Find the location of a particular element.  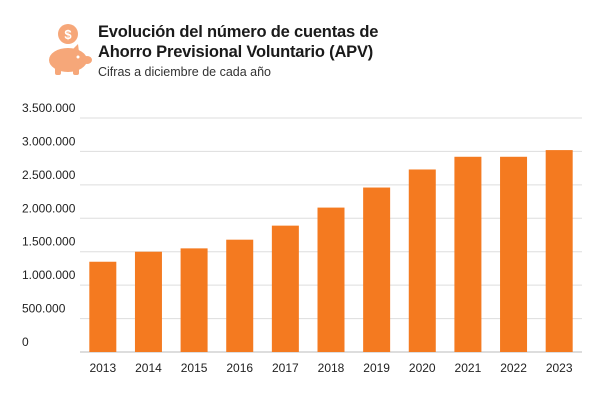

bar-2023 is located at coordinates (559, 251).